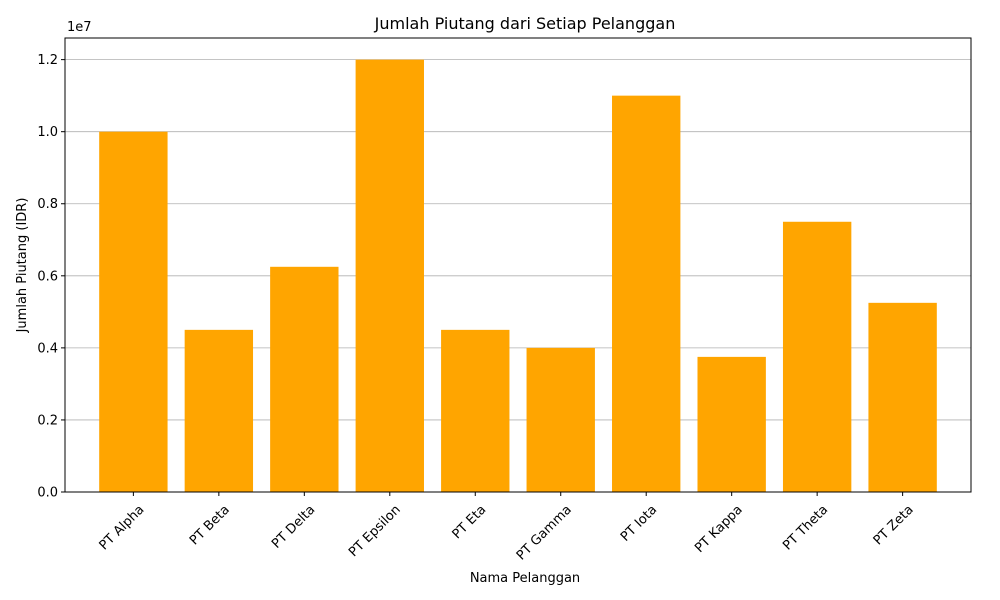 The image size is (1000, 600). What do you see at coordinates (47, 60) in the screenshot?
I see `y-tick-label: 1.2` at bounding box center [47, 60].